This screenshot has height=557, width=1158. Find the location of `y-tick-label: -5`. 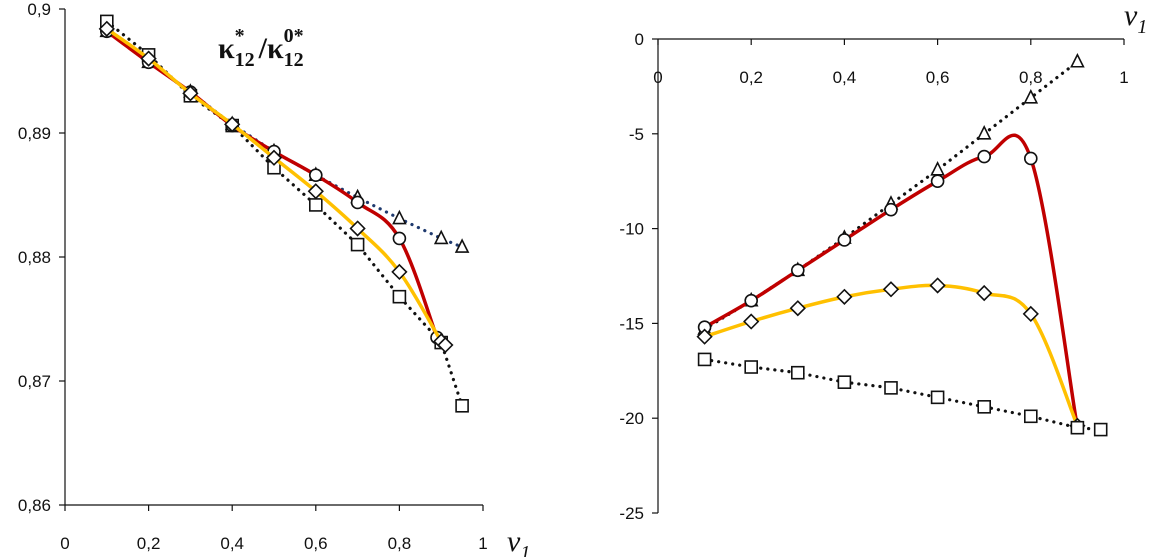

y-tick-label: -5 is located at coordinates (636, 134).